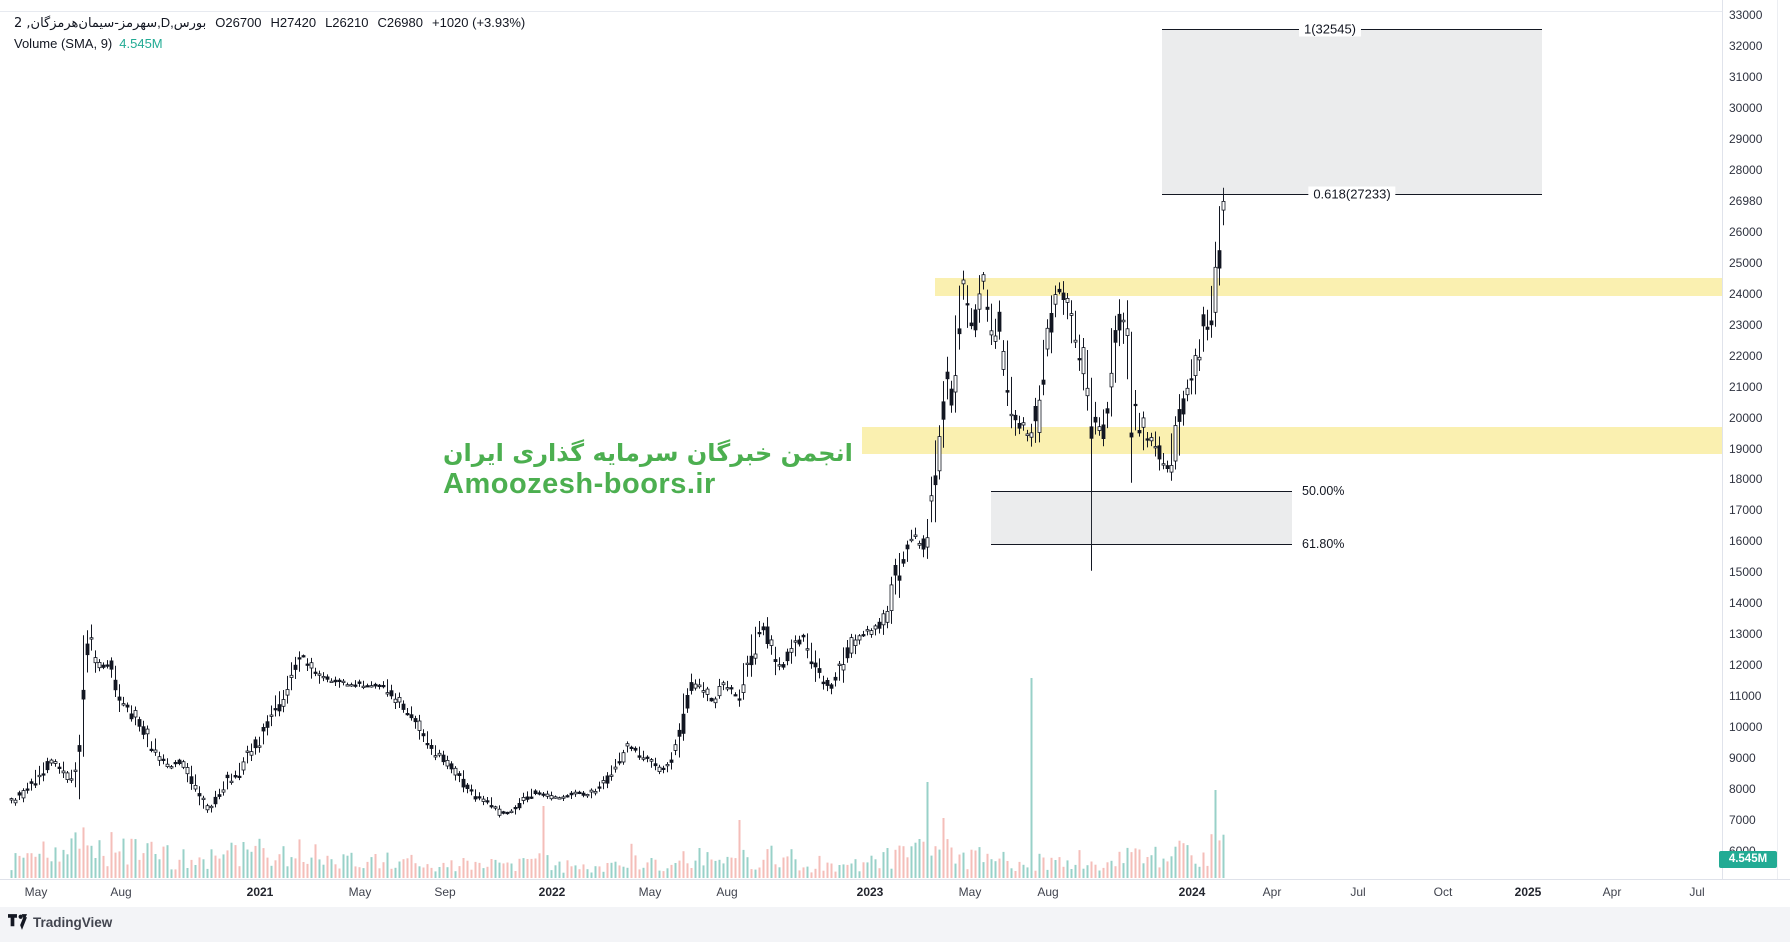 This screenshot has width=1790, height=942. I want to click on volume-indicator-value: 4.545M, so click(141, 43).